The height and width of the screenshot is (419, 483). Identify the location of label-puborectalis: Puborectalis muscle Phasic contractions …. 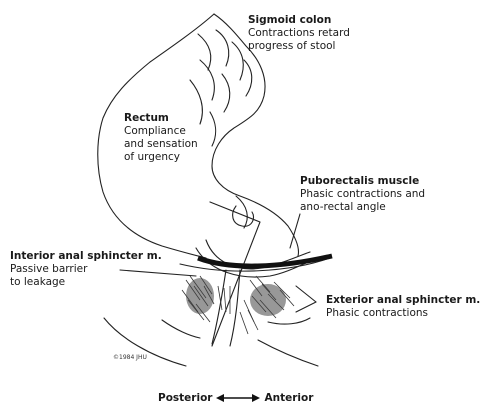
(362, 194).